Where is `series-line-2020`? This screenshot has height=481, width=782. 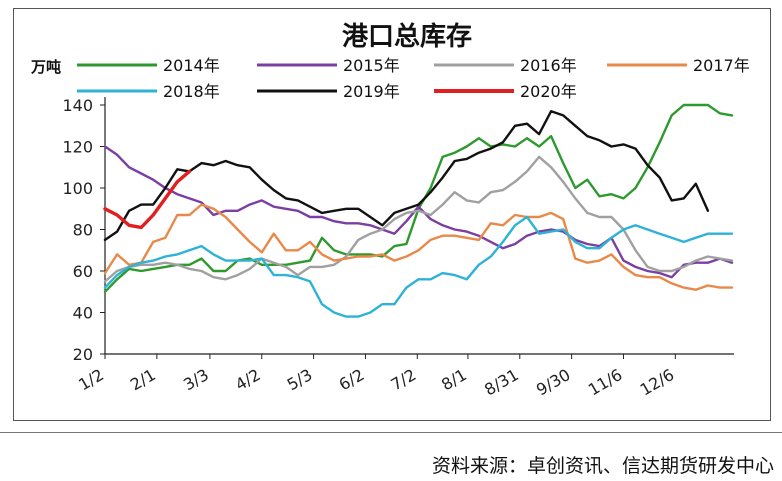
series-line-2020 is located at coordinates (147, 199).